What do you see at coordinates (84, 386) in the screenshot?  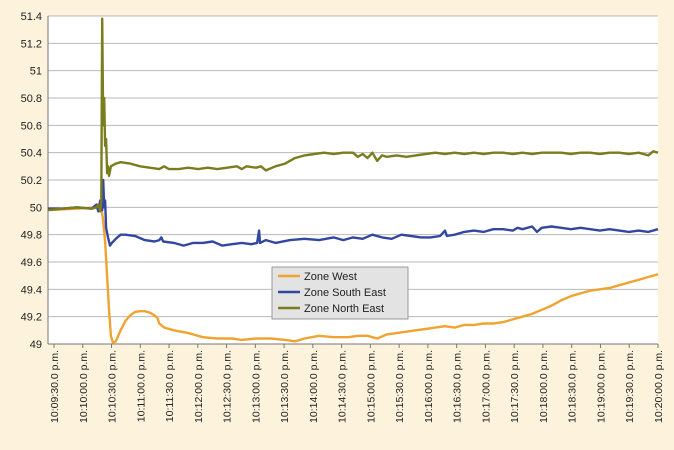 I see `x-tick-label: 10:10:00.0 p.m.` at bounding box center [84, 386].